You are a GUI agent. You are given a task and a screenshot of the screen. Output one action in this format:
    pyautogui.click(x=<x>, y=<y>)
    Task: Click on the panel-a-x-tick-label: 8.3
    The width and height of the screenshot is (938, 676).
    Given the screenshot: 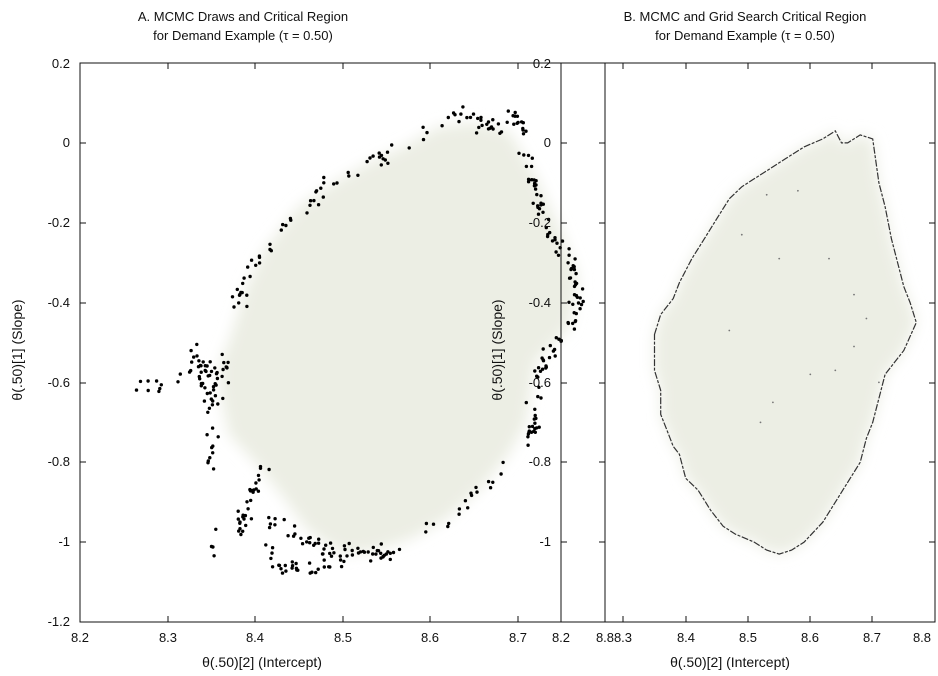 What is the action you would take?
    pyautogui.click(x=168, y=637)
    